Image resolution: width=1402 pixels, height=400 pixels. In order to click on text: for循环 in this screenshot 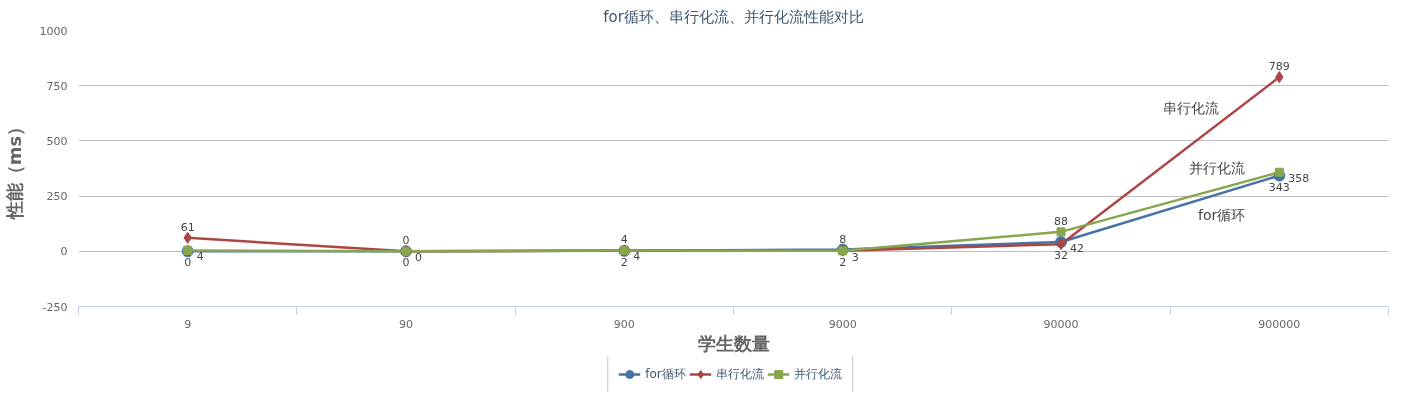, I will do `click(1222, 214)`.